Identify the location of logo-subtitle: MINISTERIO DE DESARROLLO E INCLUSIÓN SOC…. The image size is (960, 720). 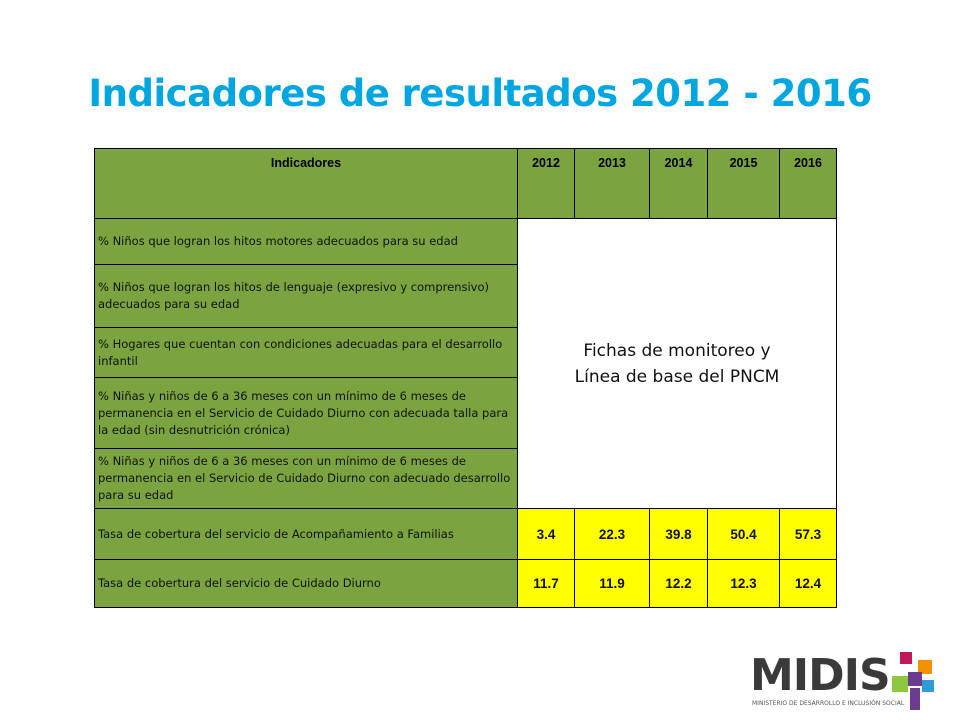
(828, 703).